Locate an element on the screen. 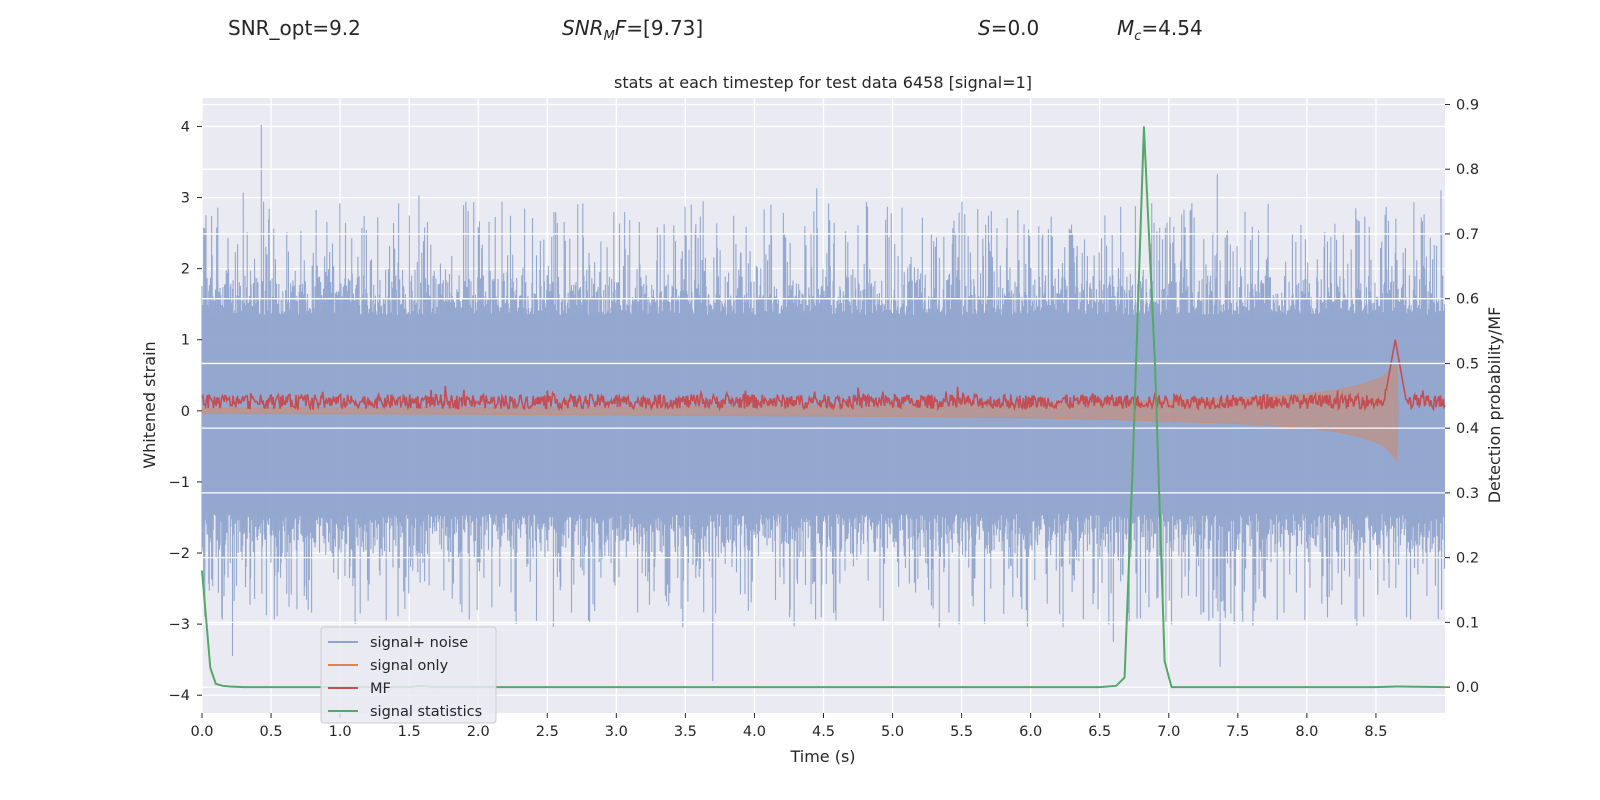  legend-label-0: signal+ noise is located at coordinates (419, 643).